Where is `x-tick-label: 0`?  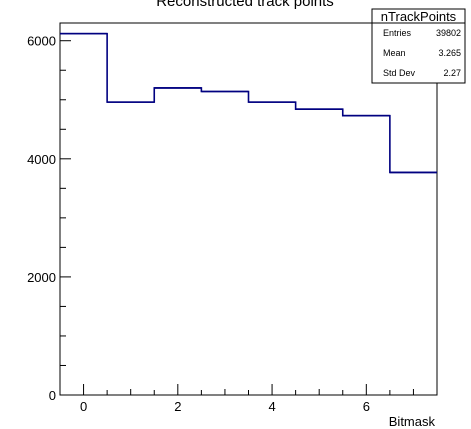 x-tick-label: 0 is located at coordinates (83, 406).